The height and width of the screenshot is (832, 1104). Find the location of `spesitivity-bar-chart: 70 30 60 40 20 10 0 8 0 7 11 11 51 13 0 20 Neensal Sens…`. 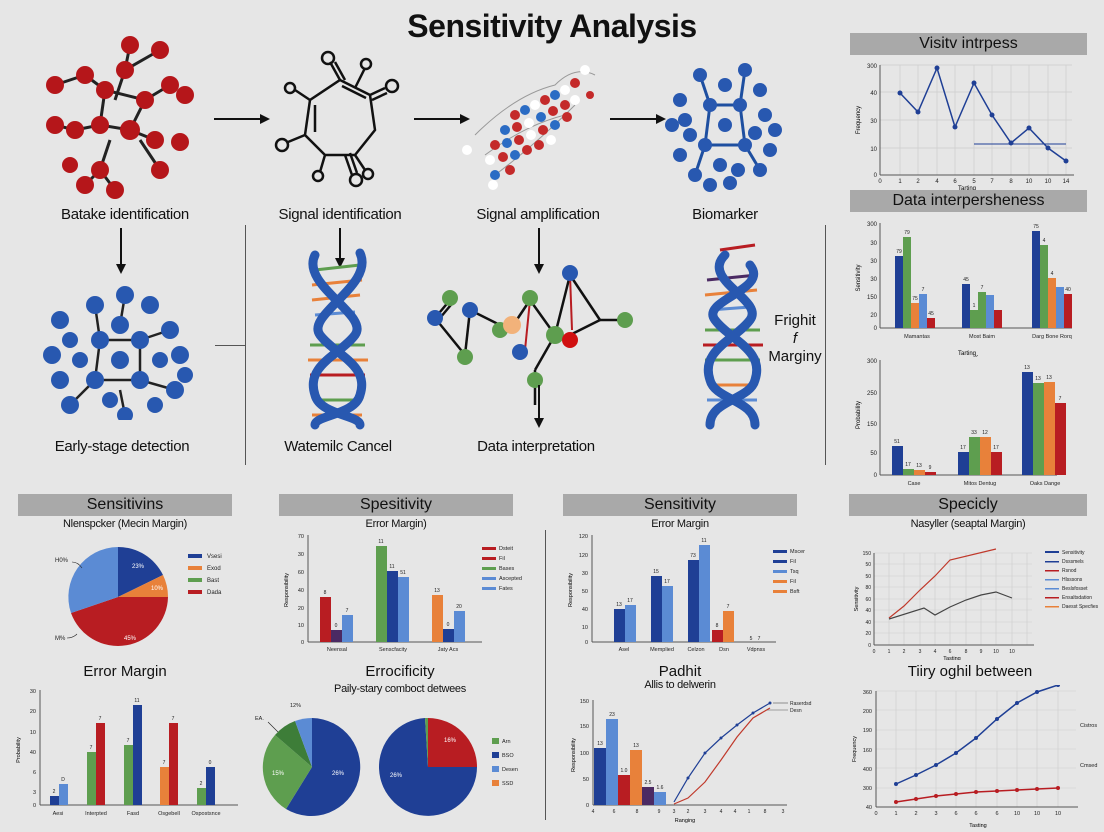

spesitivity-bar-chart: 70 30 60 40 20 10 0 8 0 7 11 11 51 13 0 20 Neensal Sens… is located at coordinates (403, 593).